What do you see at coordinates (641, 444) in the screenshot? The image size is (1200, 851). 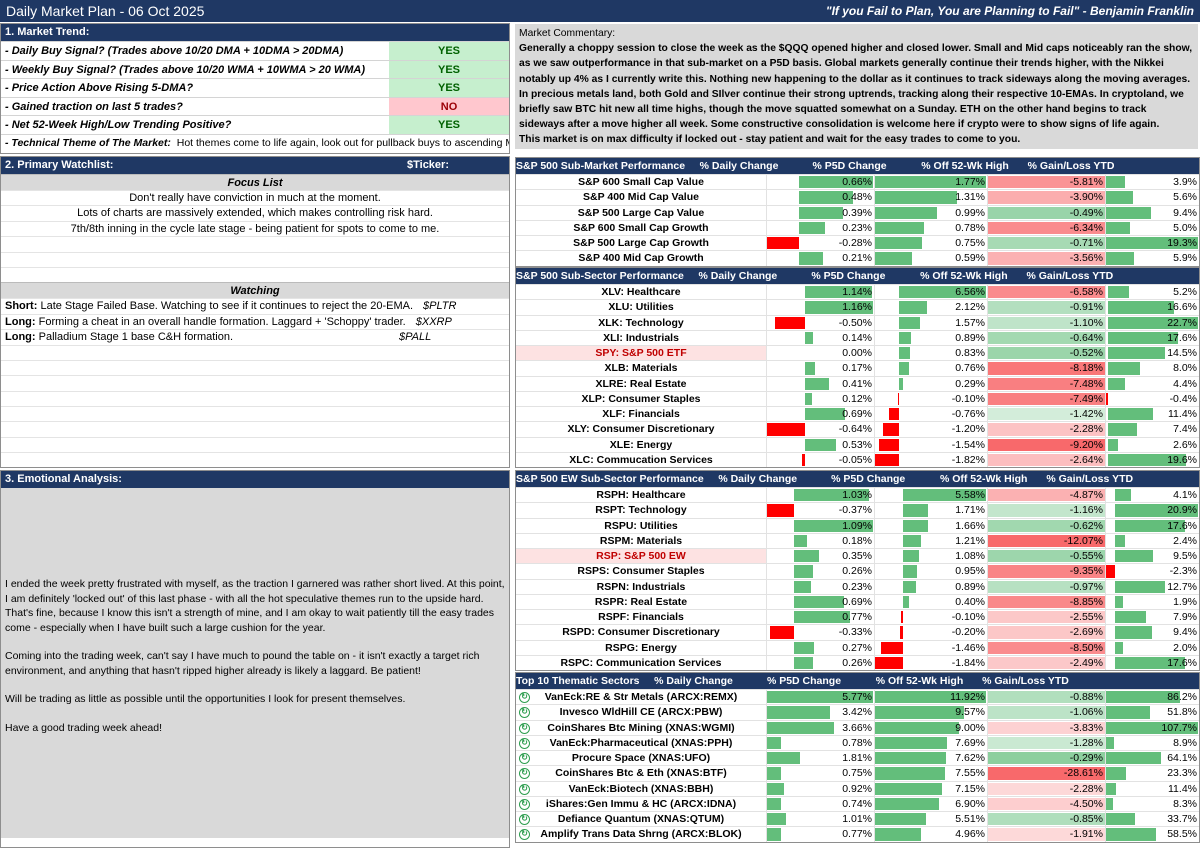 I see `row-name: XLE: Energy` at bounding box center [641, 444].